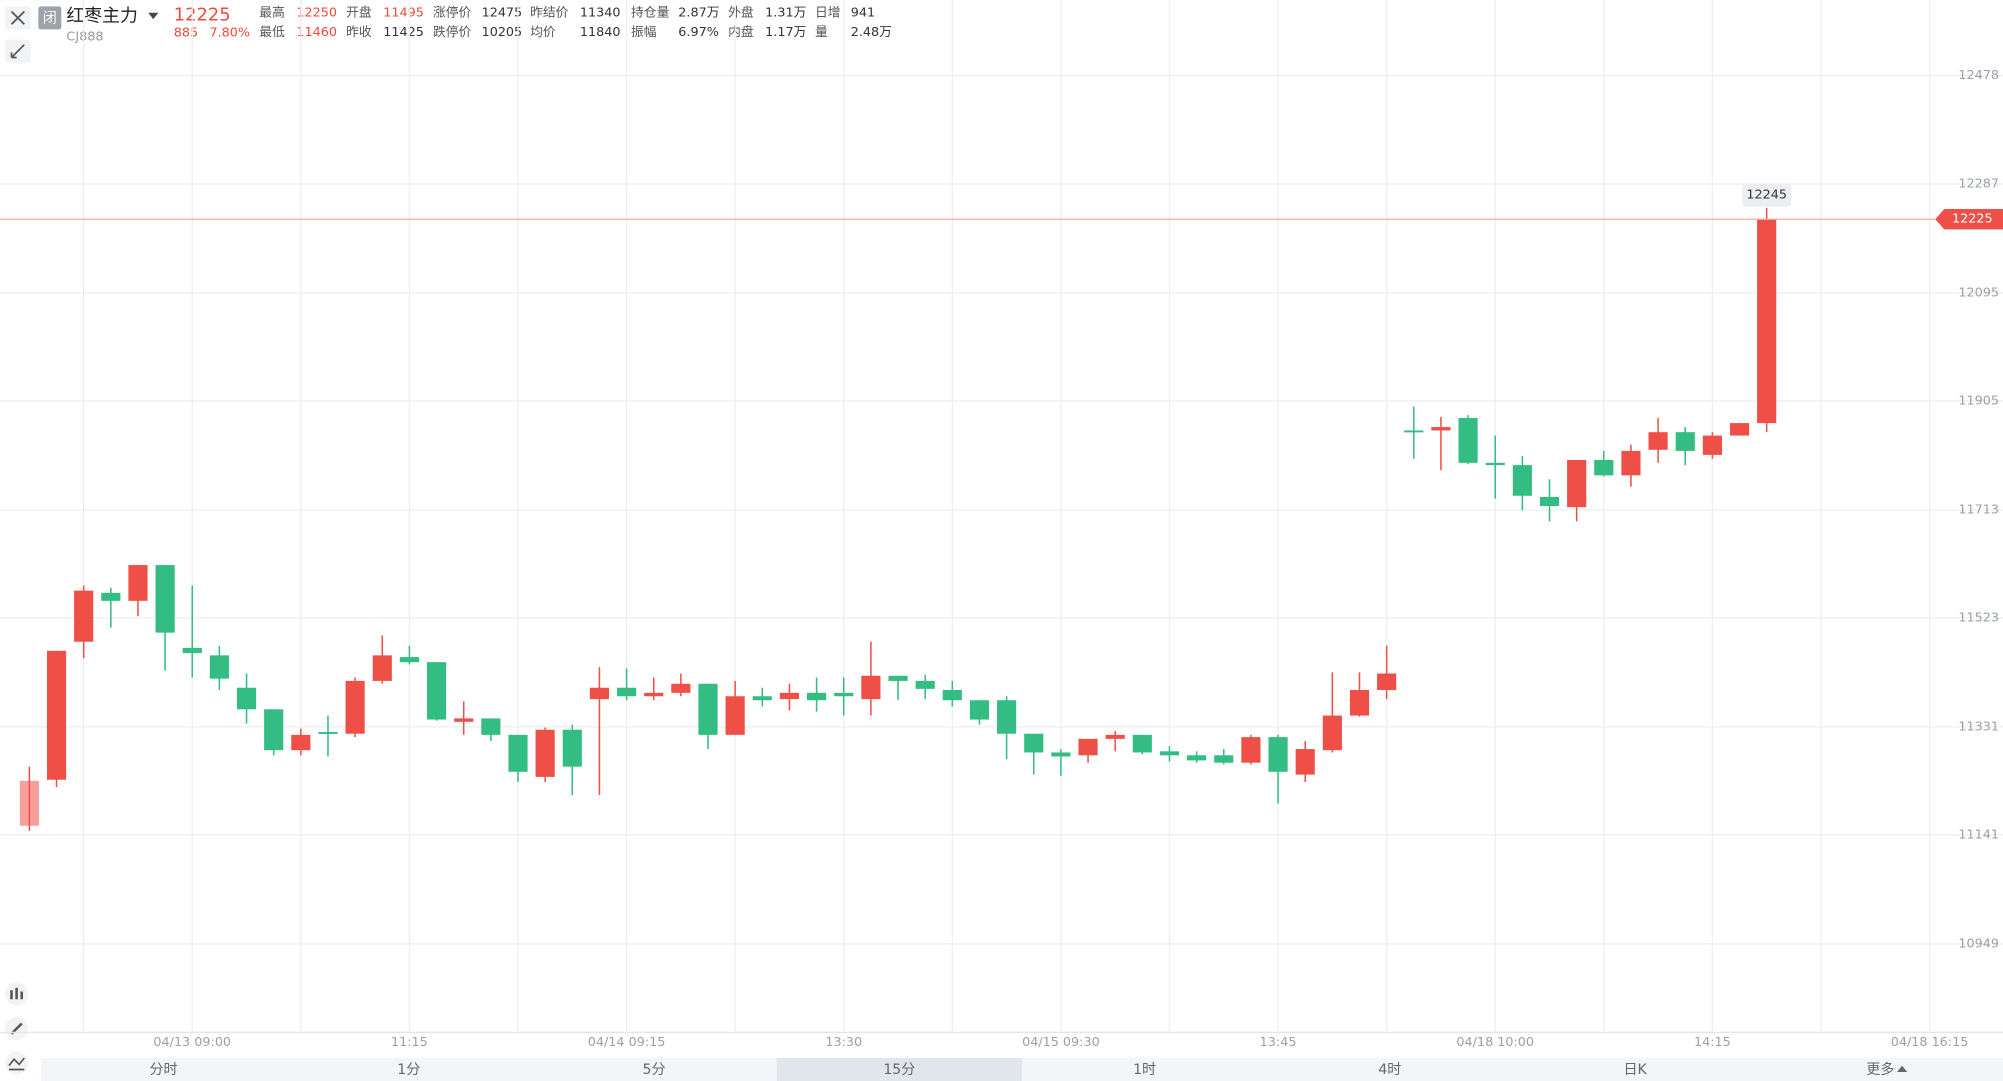  Describe the element at coordinates (408, 1070) in the screenshot. I see `tab: 1分` at that location.